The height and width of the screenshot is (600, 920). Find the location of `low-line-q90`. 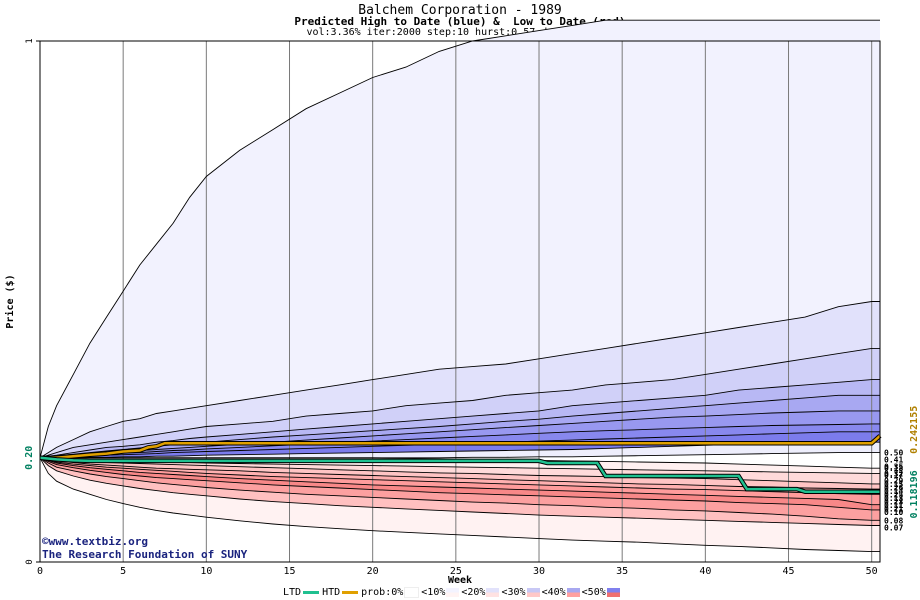

low-line-q90 is located at coordinates (459, 491).